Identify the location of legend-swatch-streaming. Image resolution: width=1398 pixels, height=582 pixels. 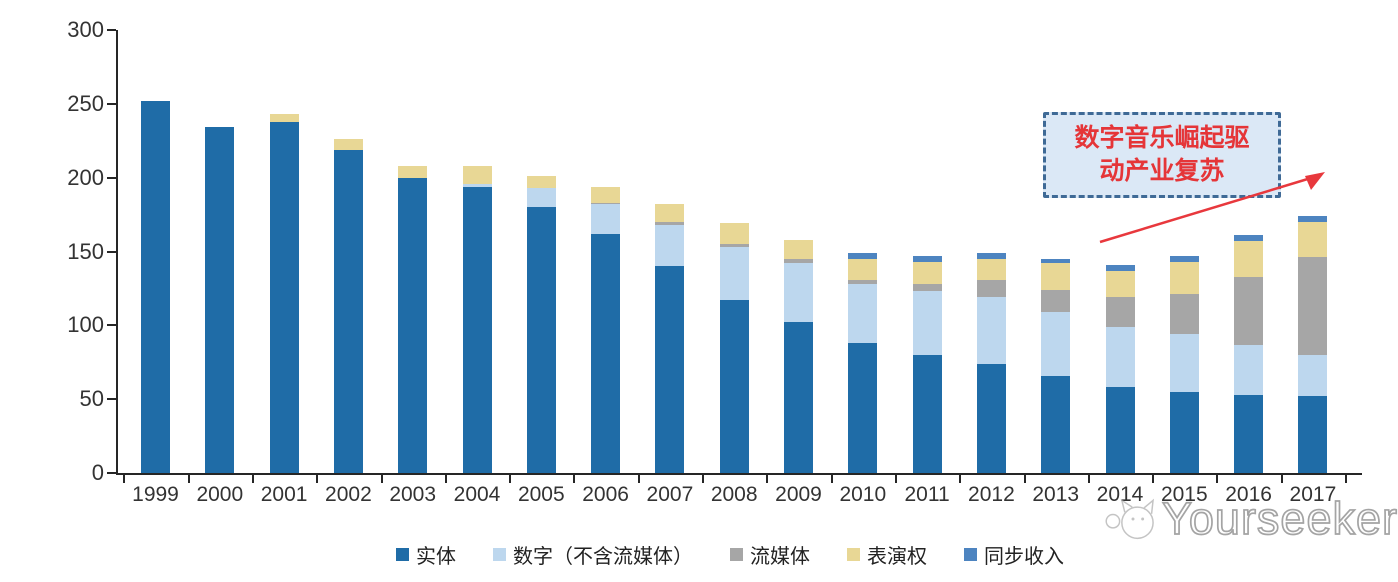
(736, 554).